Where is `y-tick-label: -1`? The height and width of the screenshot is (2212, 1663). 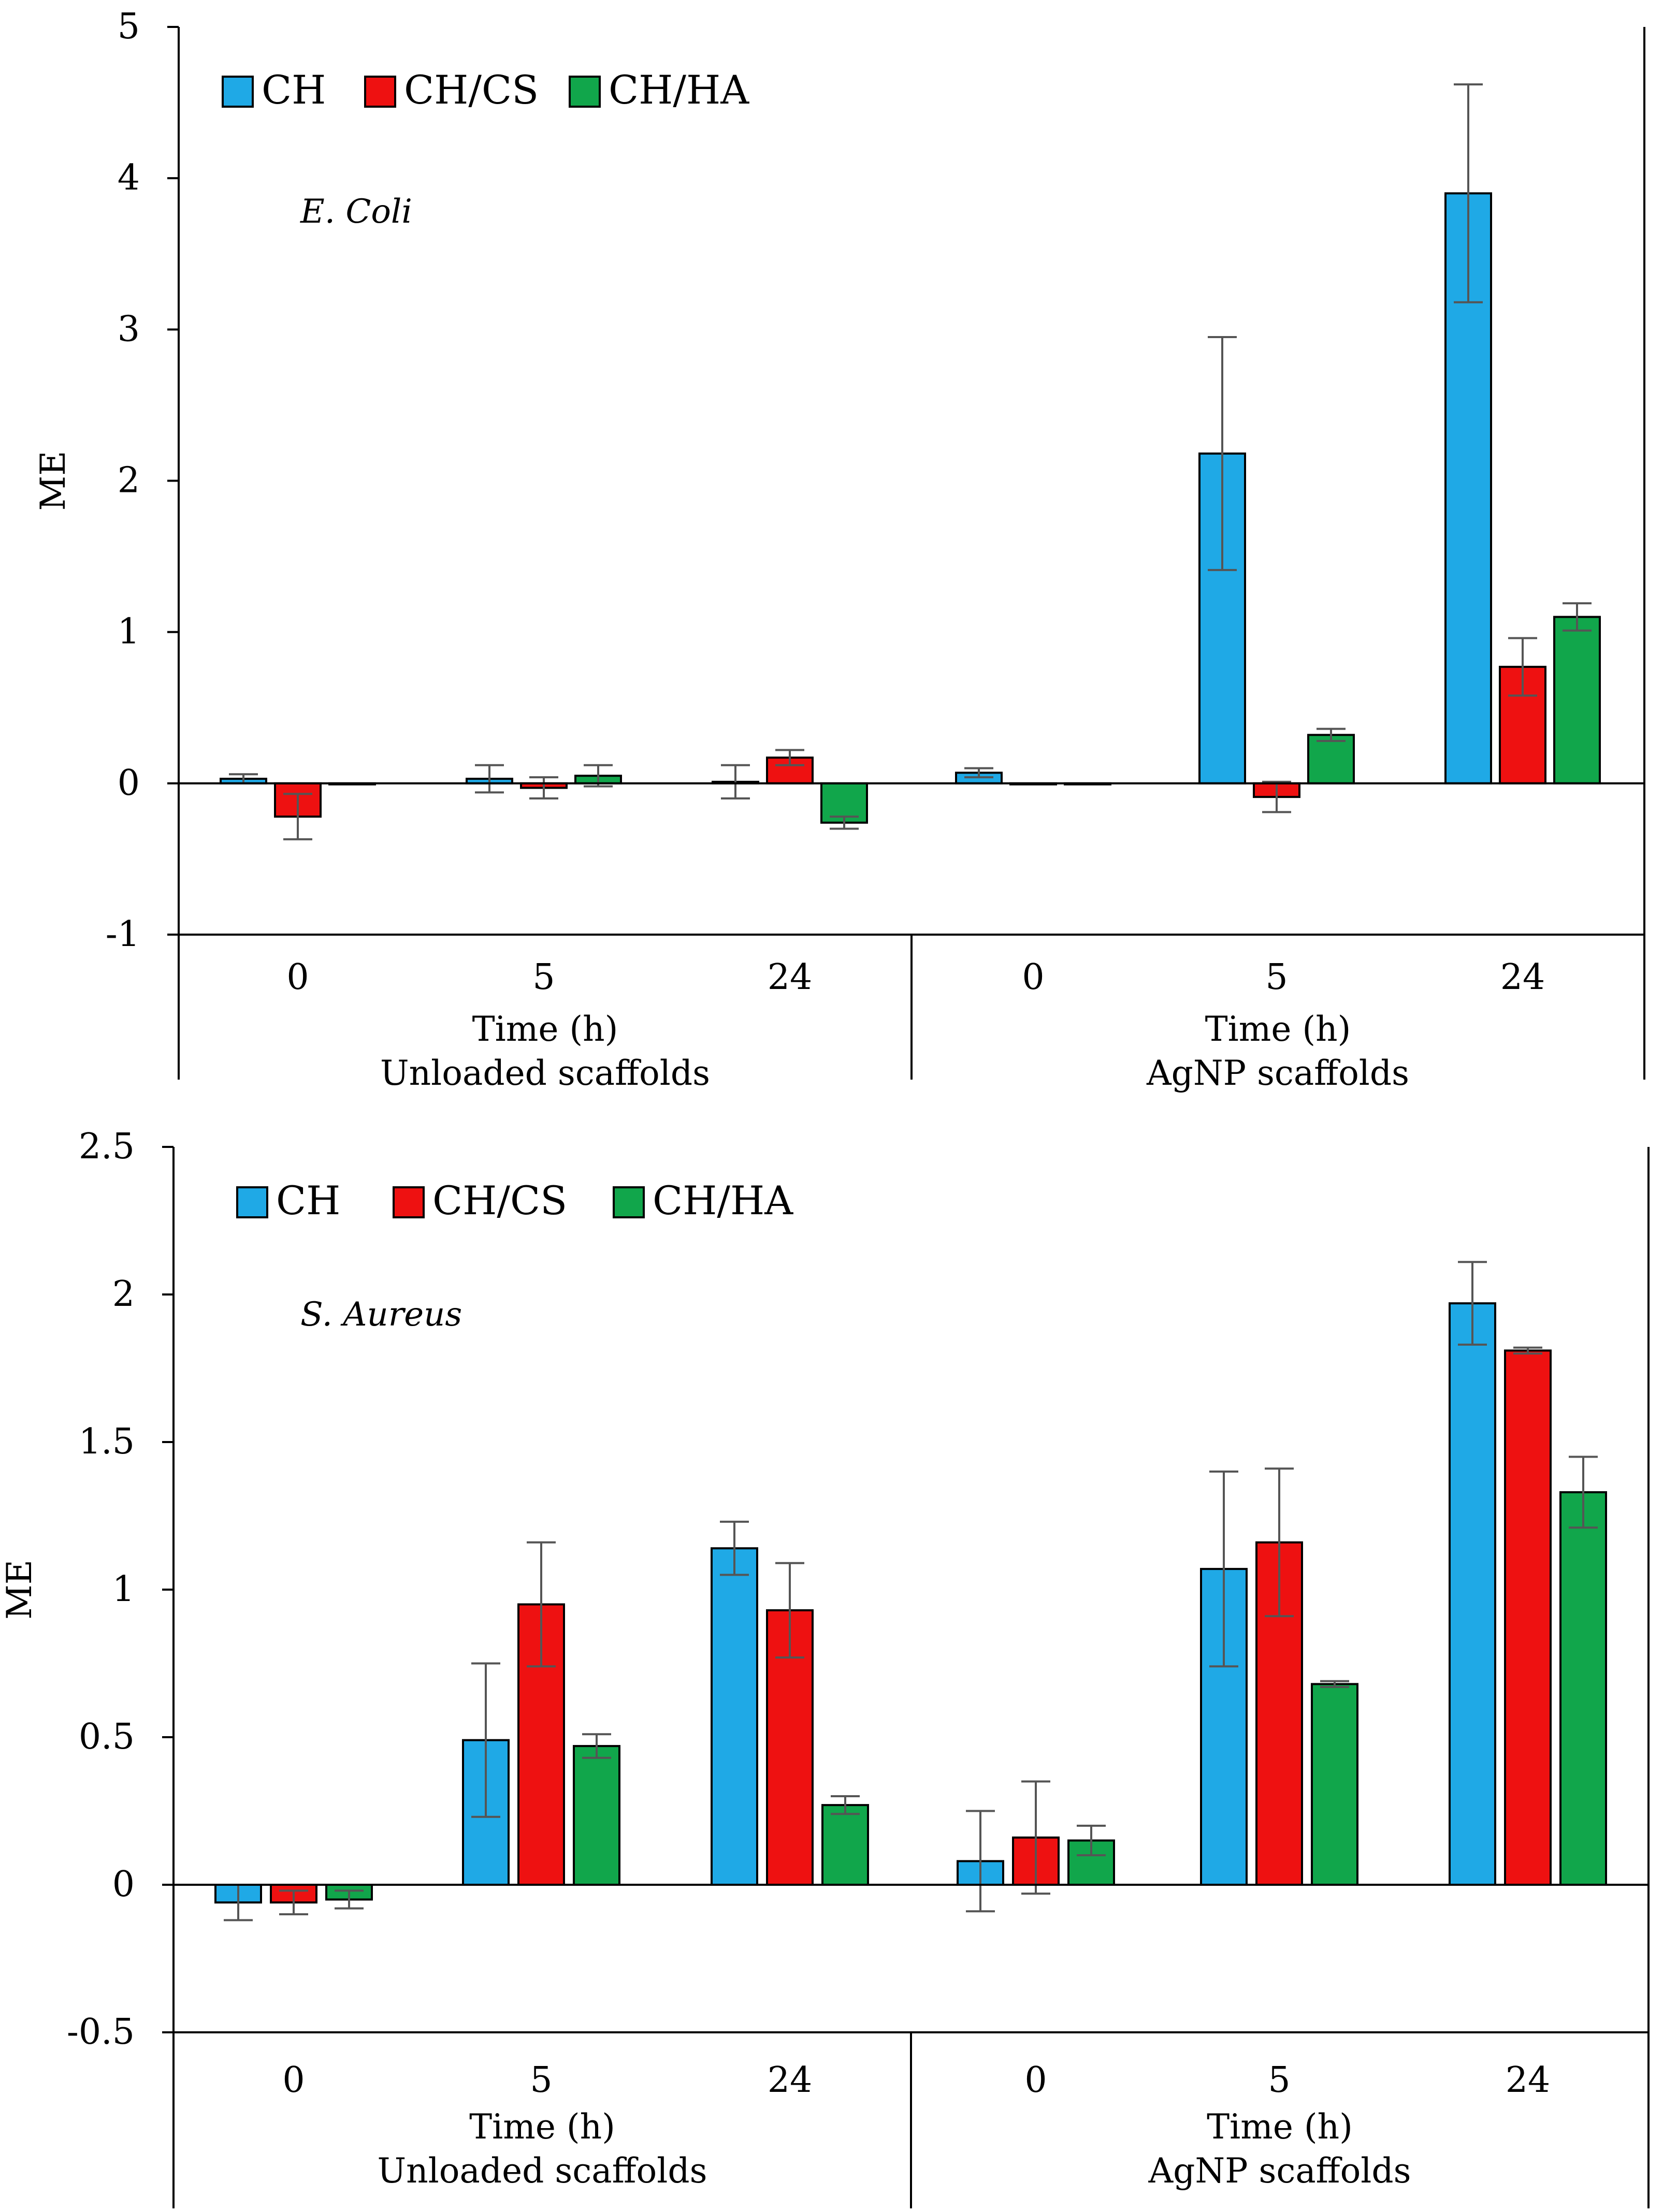
y-tick-label: -1 is located at coordinates (123, 934).